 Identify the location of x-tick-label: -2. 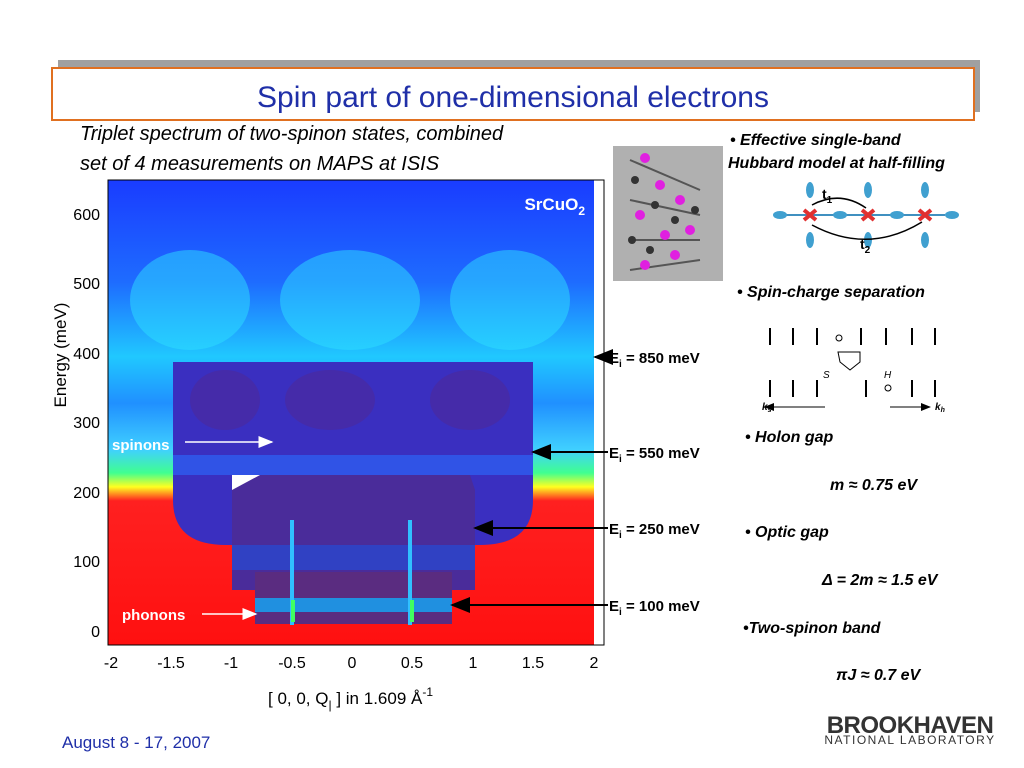
(111, 663).